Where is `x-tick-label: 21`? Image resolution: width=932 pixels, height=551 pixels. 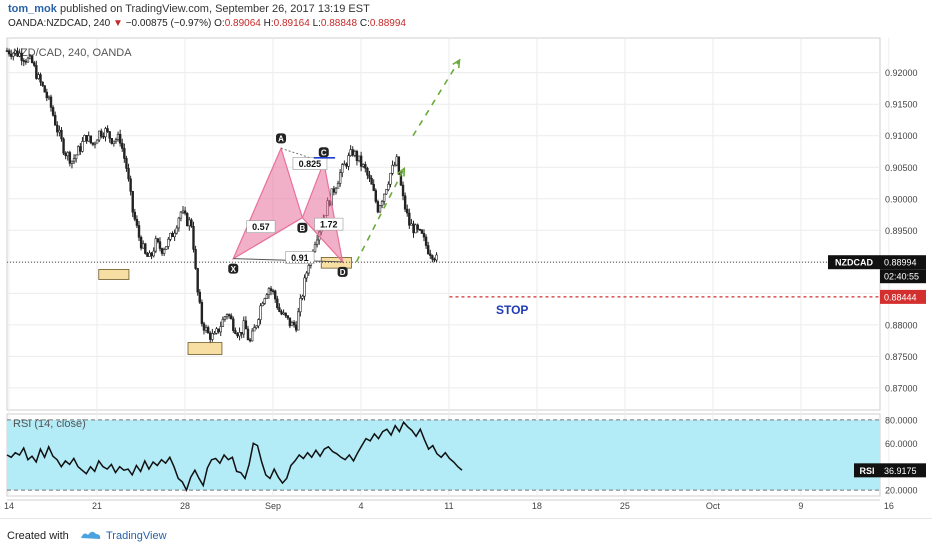
x-tick-label: 21 is located at coordinates (97, 506).